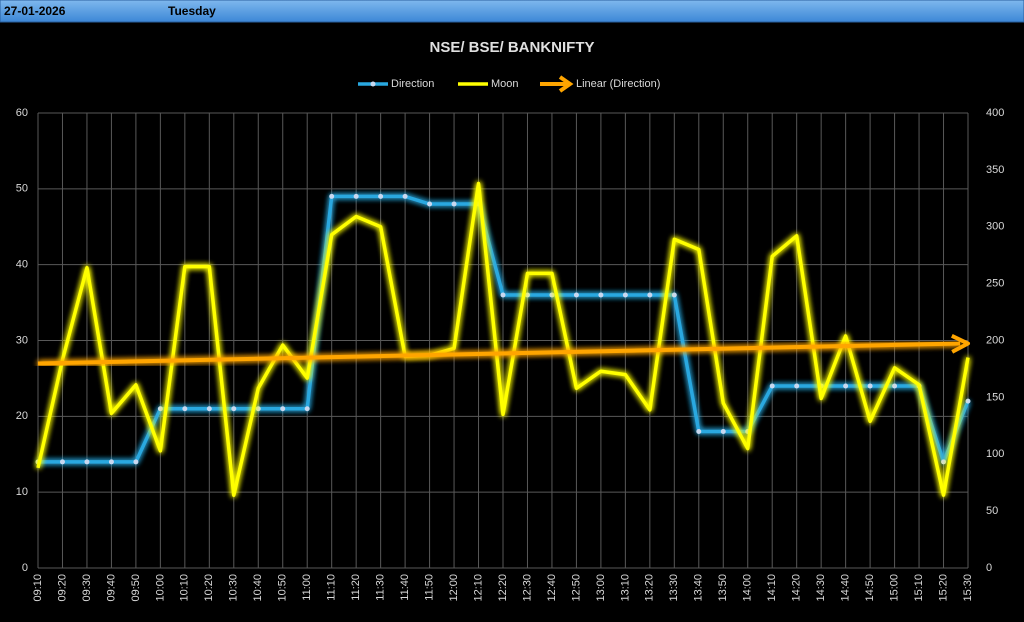  What do you see at coordinates (995, 454) in the screenshot?
I see `y2-tick-label: 100` at bounding box center [995, 454].